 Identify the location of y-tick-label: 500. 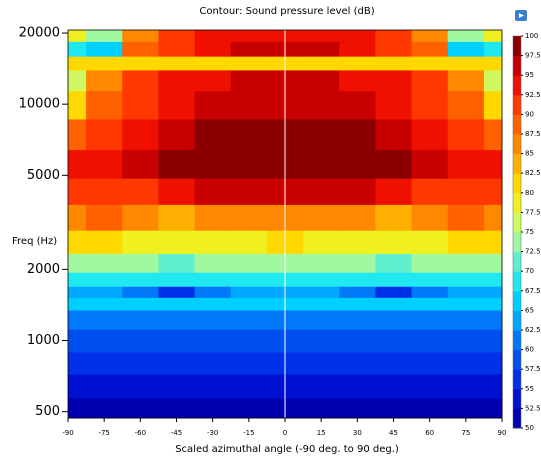
(47, 411).